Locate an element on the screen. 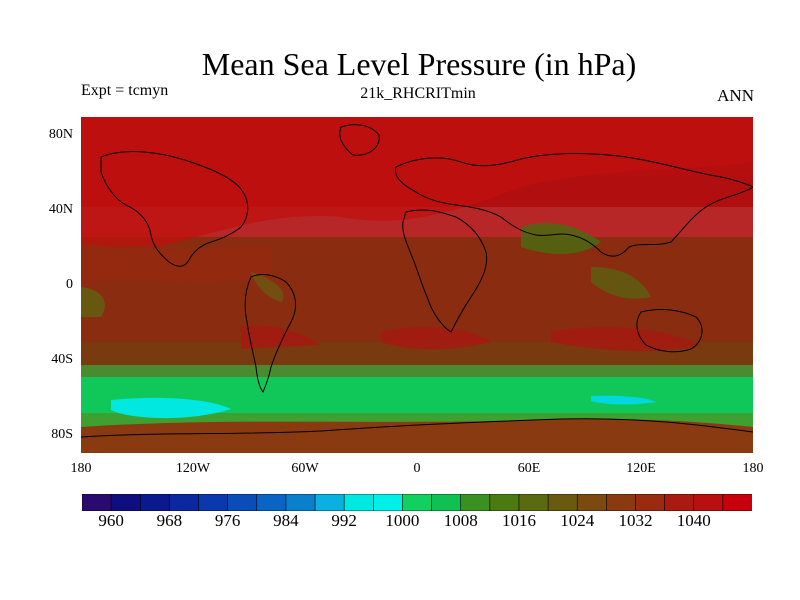  region-south-asia-low is located at coordinates (561, 238).